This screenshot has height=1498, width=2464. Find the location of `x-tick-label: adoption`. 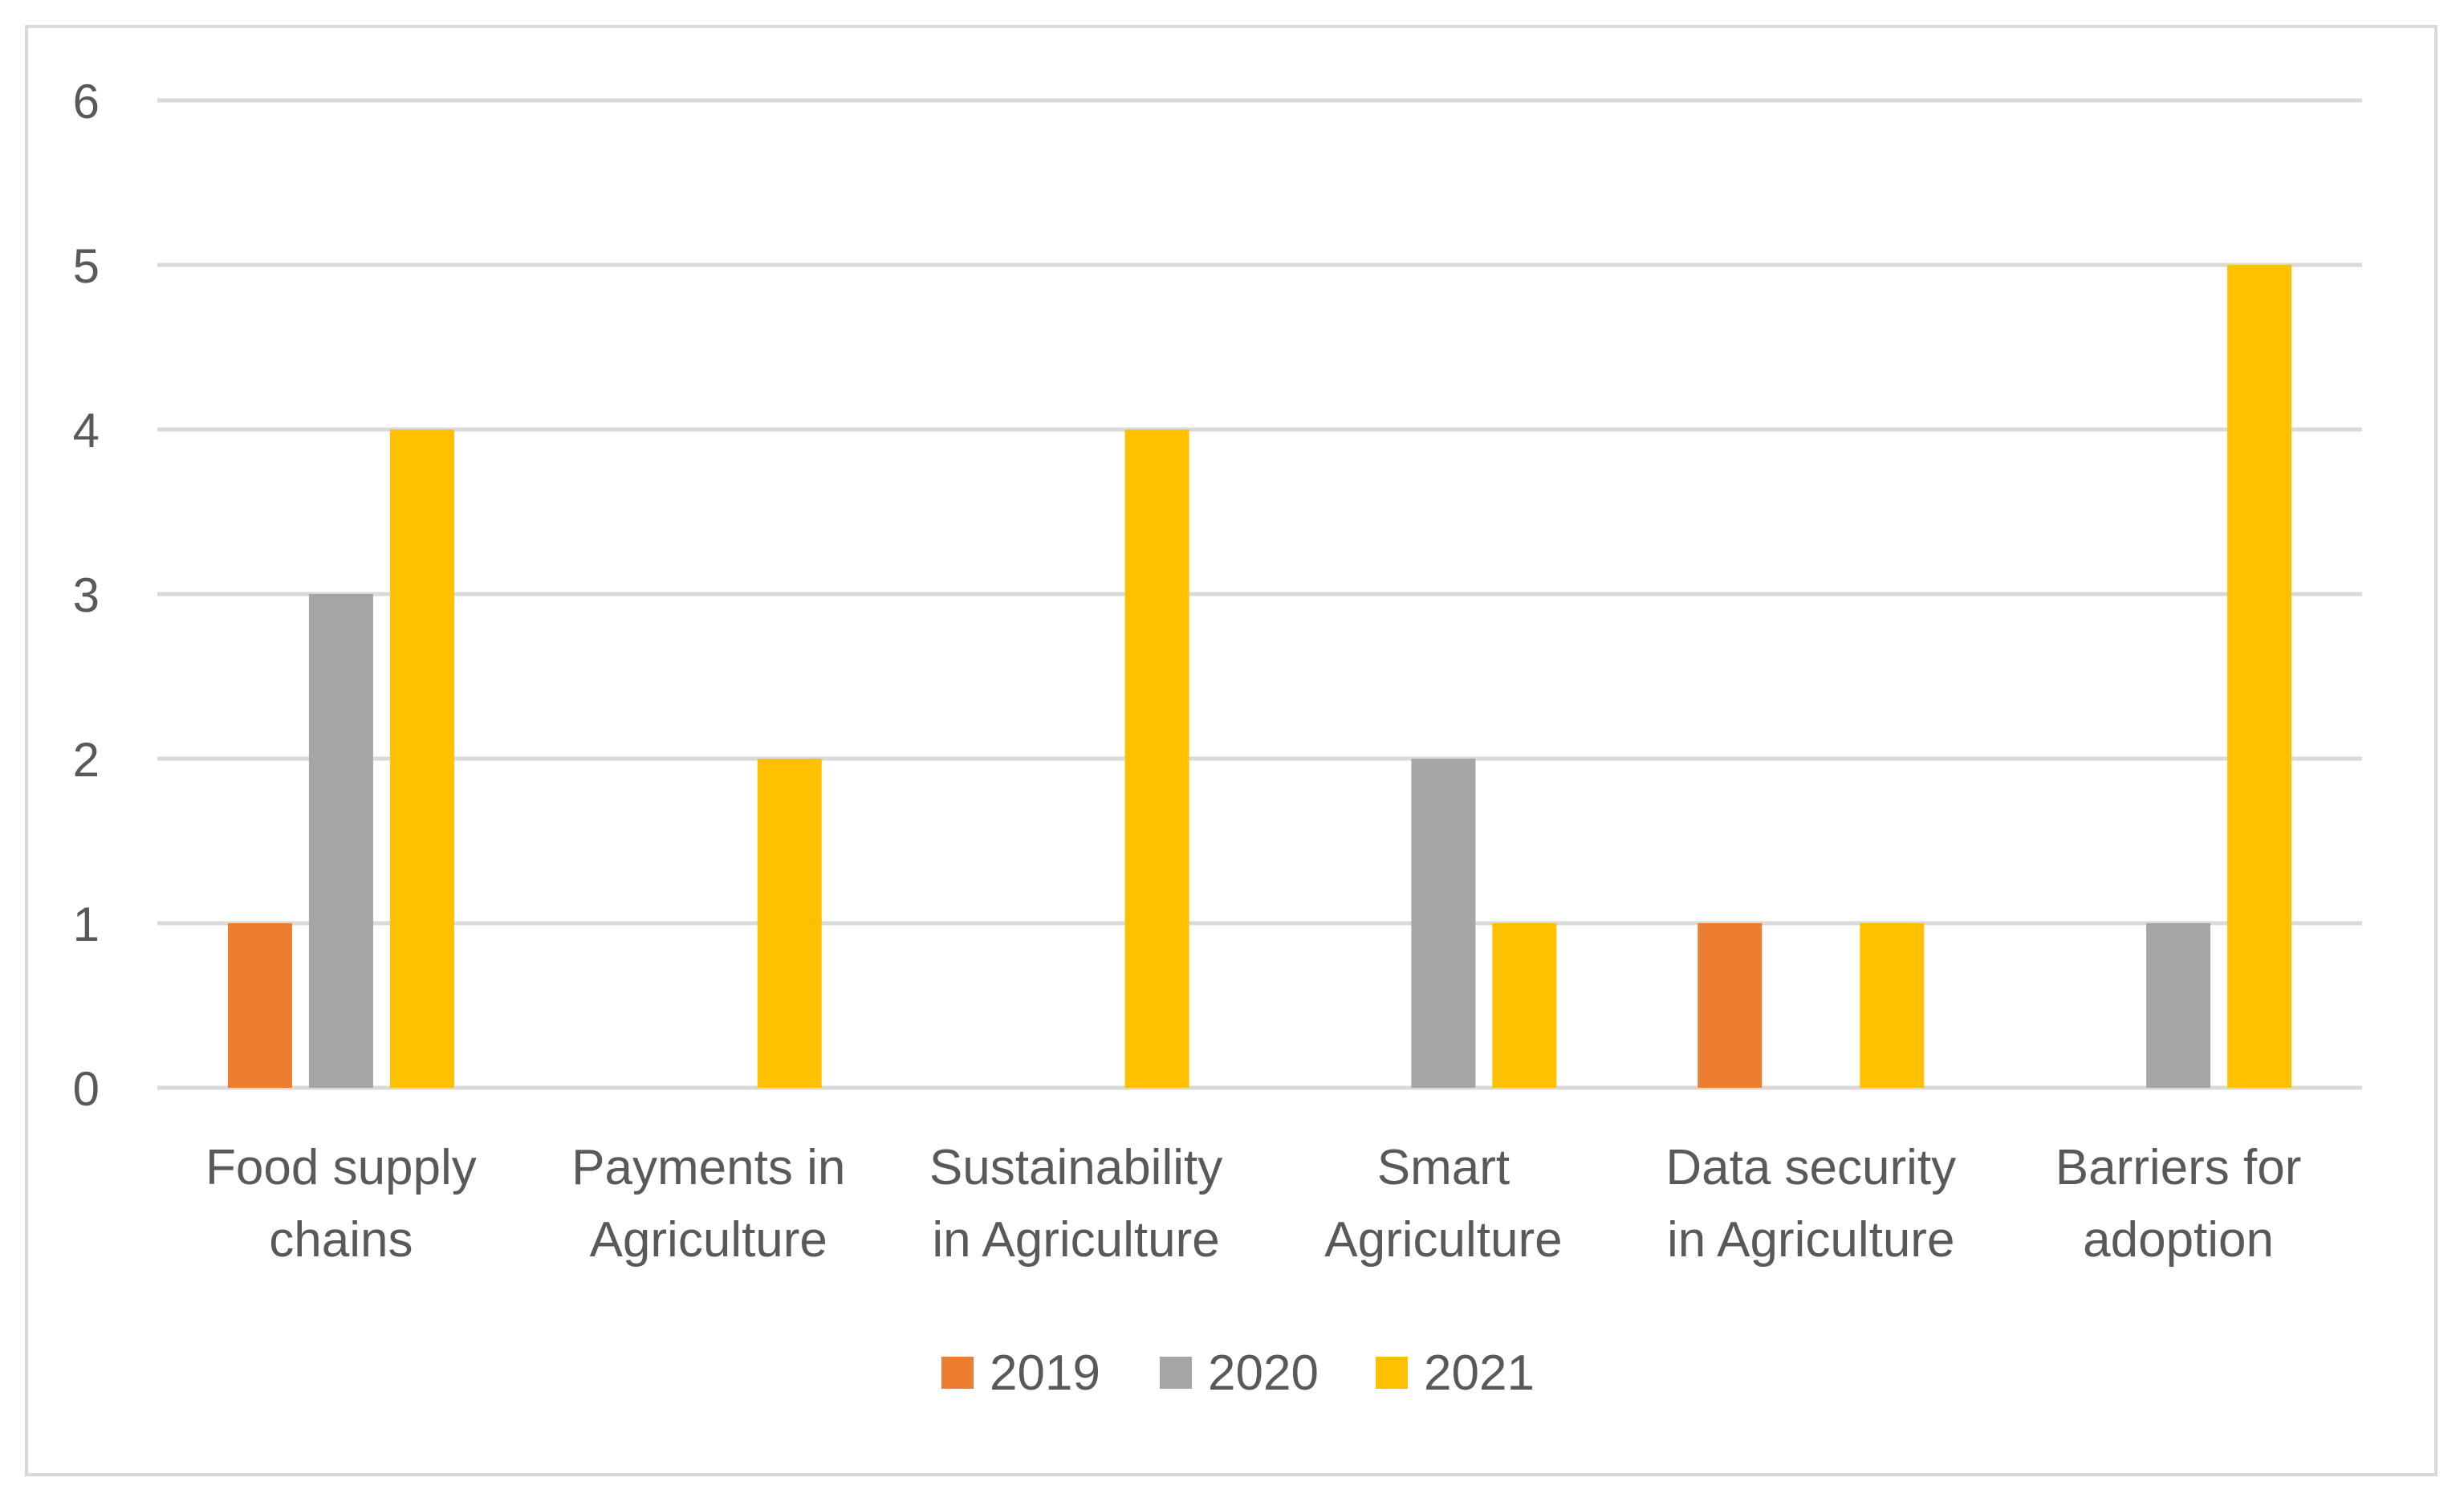

x-tick-label: adoption is located at coordinates (2178, 1240).